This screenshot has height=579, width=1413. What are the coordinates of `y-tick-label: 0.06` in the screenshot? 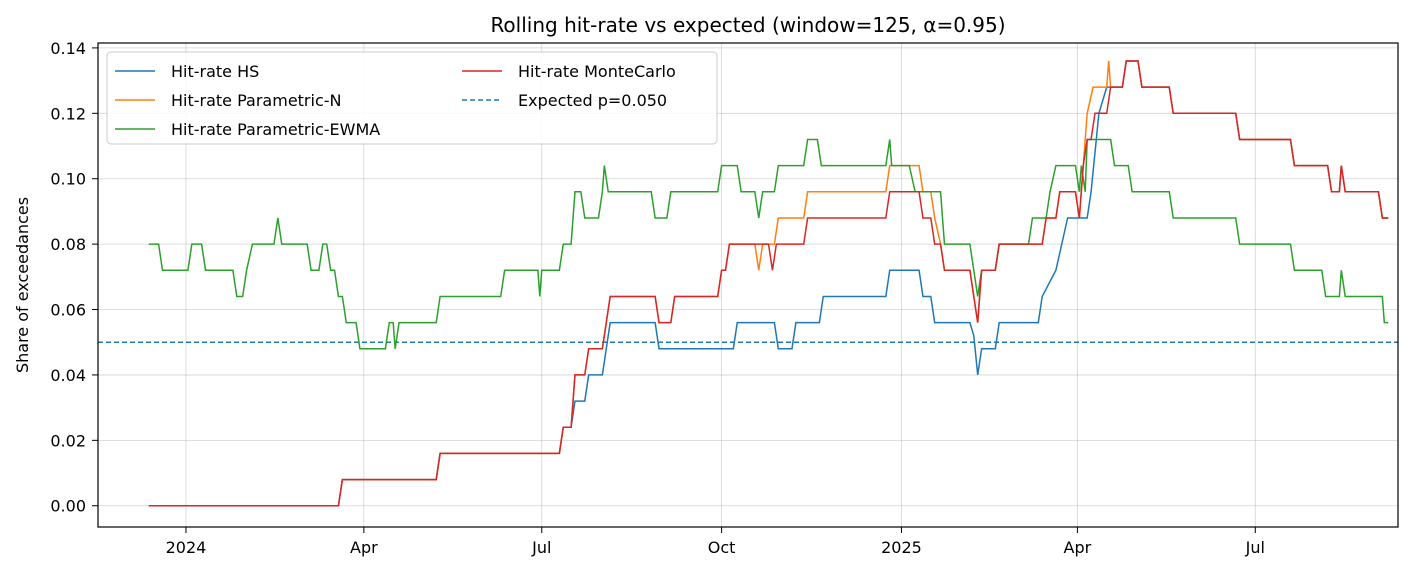 It's located at (68, 310).